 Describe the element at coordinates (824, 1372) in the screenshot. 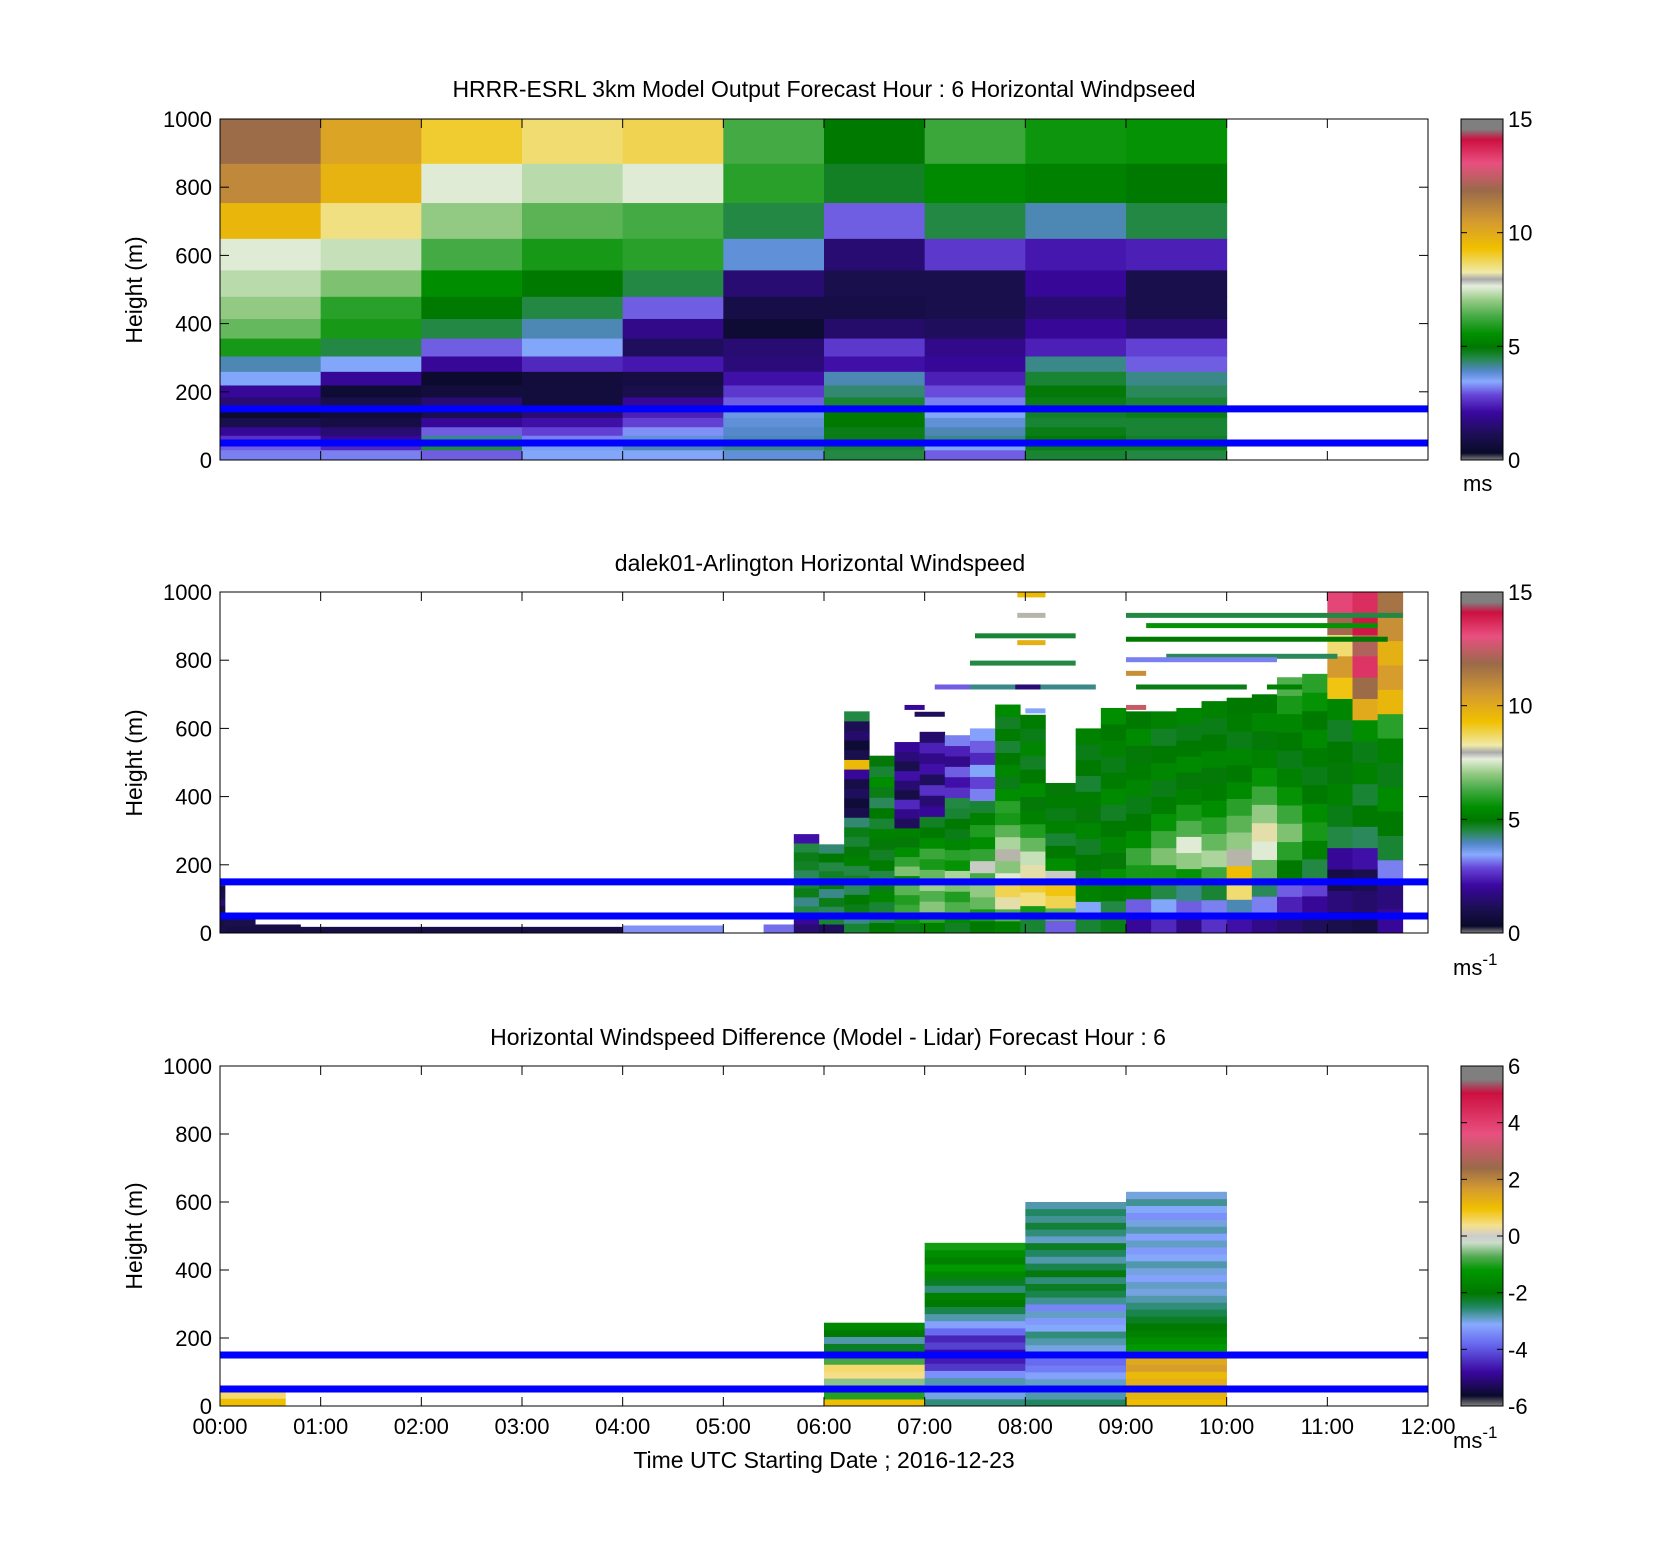

I see `panel-difference-reference-lines` at that location.